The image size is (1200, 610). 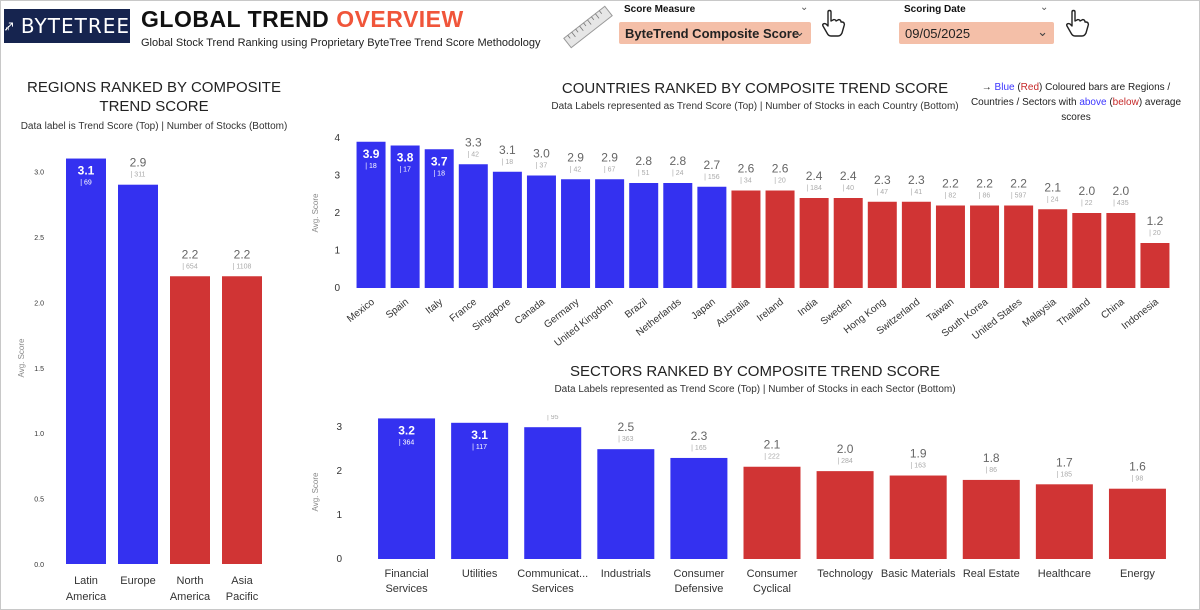 What do you see at coordinates (190, 266) in the screenshot?
I see `data-label-count: | 654` at bounding box center [190, 266].